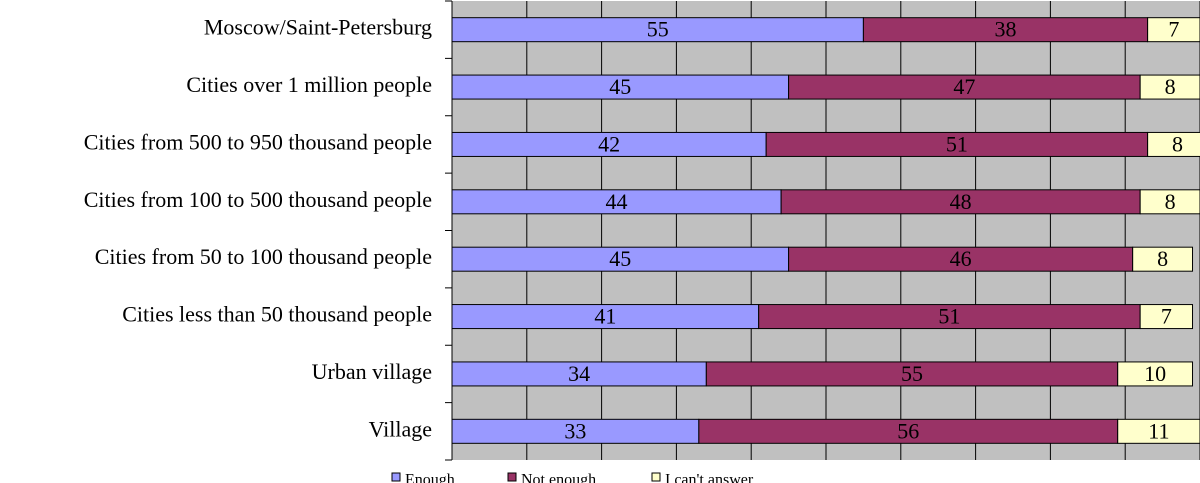  Describe the element at coordinates (277, 314) in the screenshot. I see `y-tick-label: Cities less than 50 thousand people` at that location.